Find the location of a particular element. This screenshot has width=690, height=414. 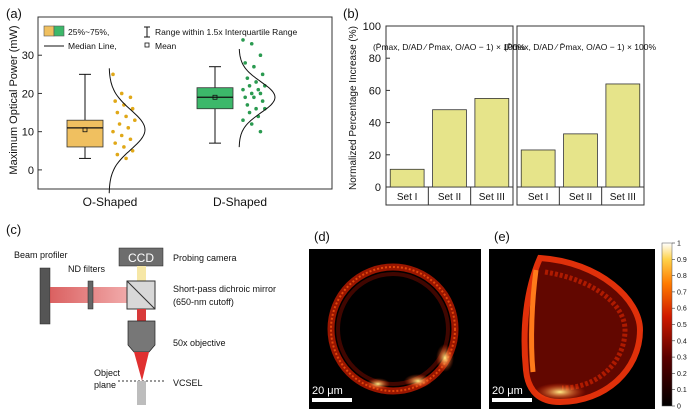

panel-b-formula-left: (P̄max, D/AD ⁄ P̄max, O/AO − 1) × 100% is located at coordinates (449, 47).